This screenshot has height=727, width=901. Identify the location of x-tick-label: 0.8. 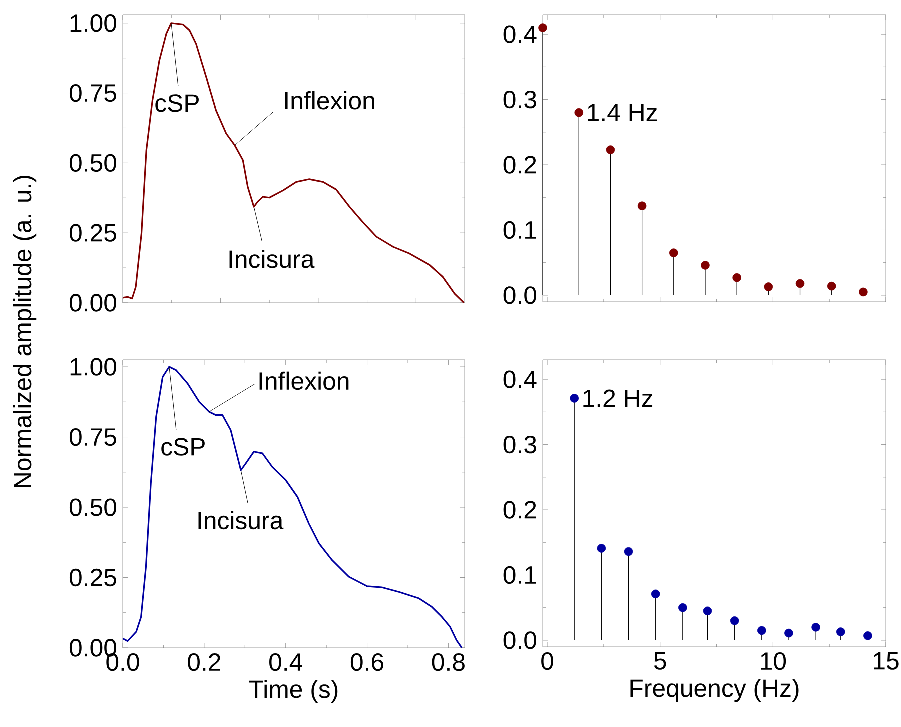
(448, 663).